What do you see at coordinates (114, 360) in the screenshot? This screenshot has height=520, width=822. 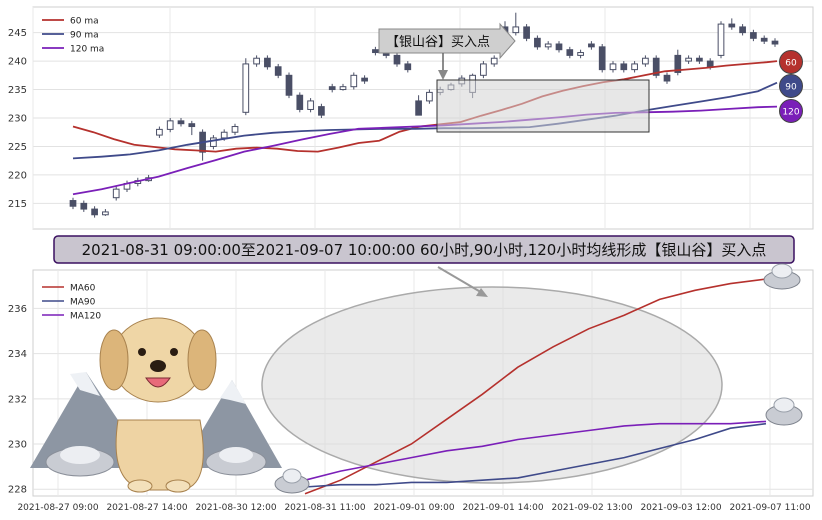 I see `dog-ear-left-icon` at bounding box center [114, 360].